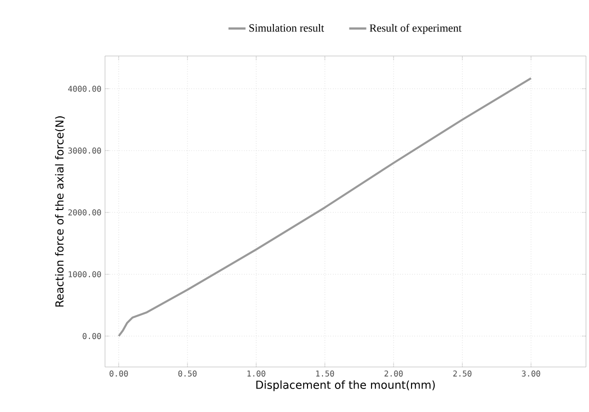 The image size is (589, 412). I want to click on x-tick-label: 0.00, so click(119, 373).